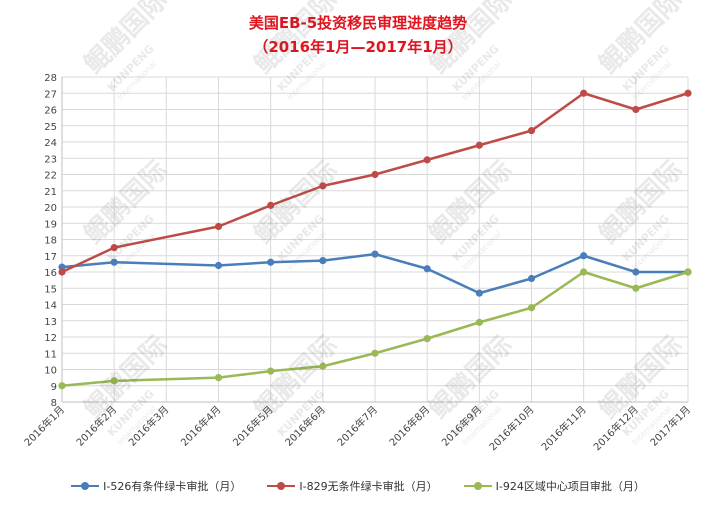 The height and width of the screenshot is (511, 716). I want to click on chart-title: 美国EB-5投资移民审理进度趋势, so click(358, 23).